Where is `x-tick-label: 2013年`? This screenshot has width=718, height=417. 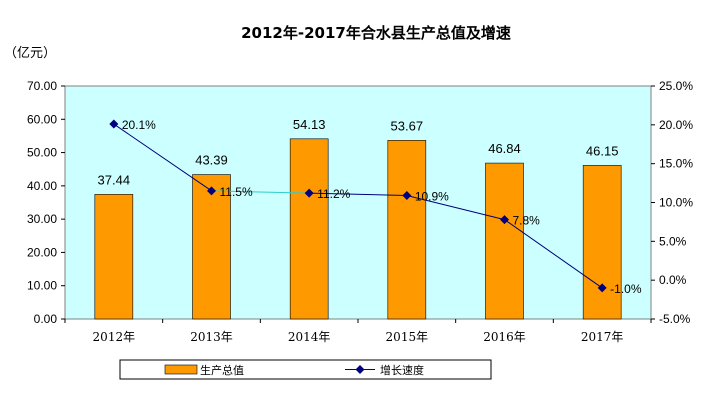
x-tick-label: 2013年 is located at coordinates (211, 337).